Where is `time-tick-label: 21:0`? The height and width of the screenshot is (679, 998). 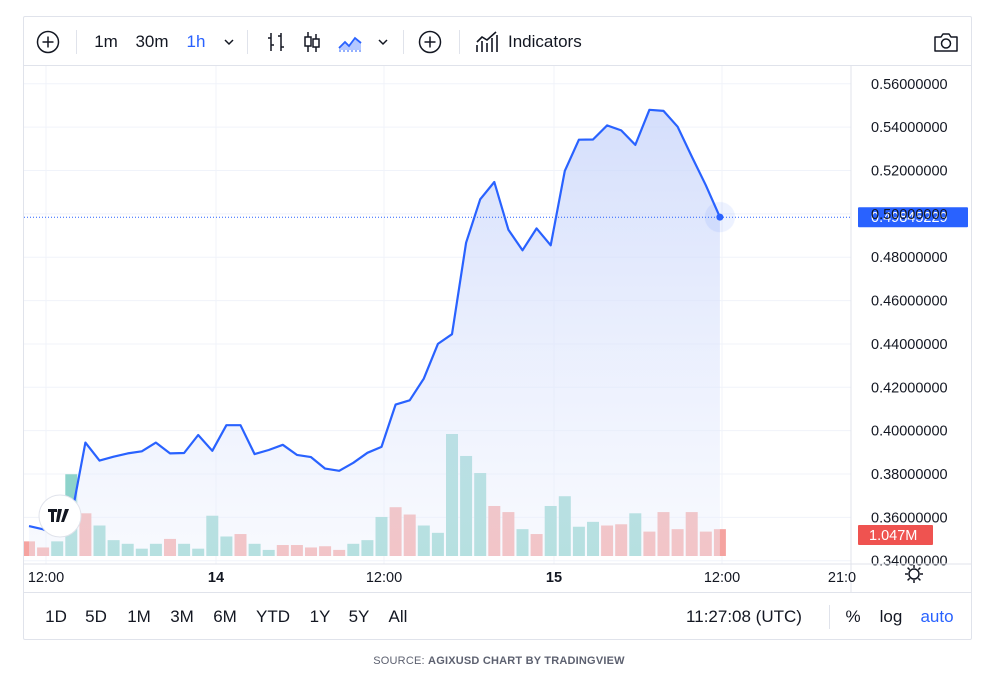 time-tick-label: 21:0 is located at coordinates (842, 578).